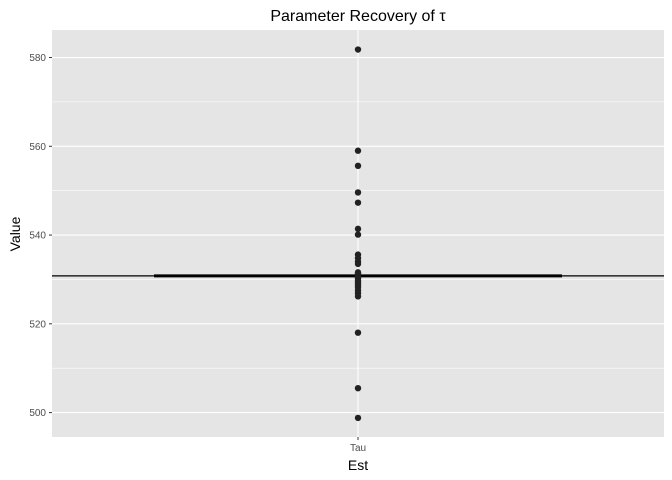  What do you see at coordinates (37, 147) in the screenshot?
I see `y-tick-label: 560` at bounding box center [37, 147].